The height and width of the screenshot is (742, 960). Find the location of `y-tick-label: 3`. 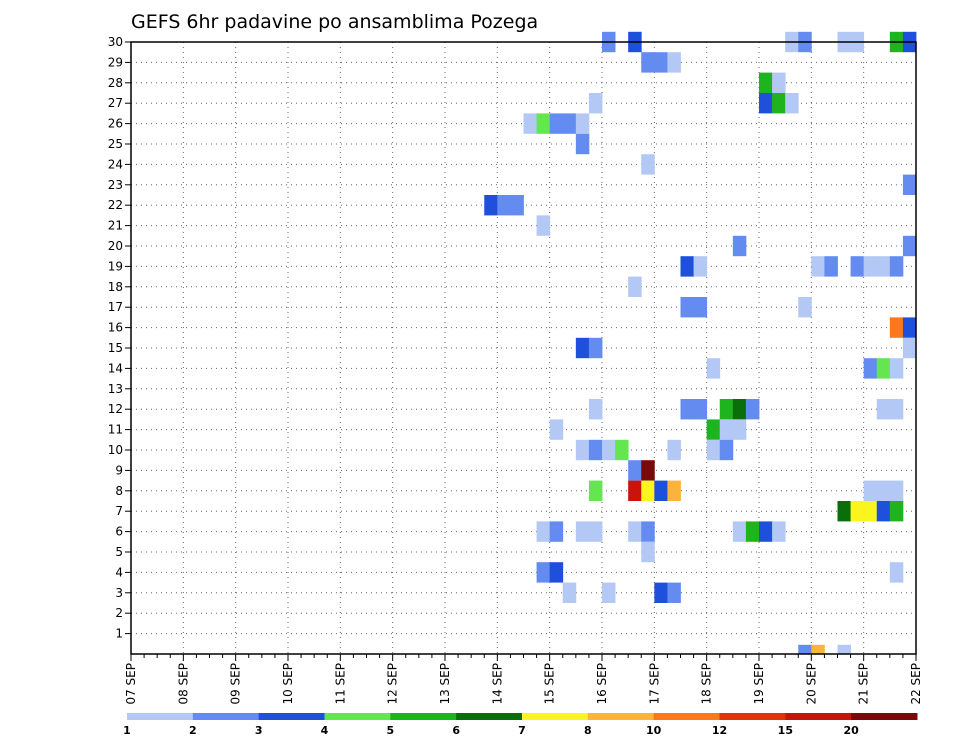

y-tick-label: 3 is located at coordinates (119, 593).